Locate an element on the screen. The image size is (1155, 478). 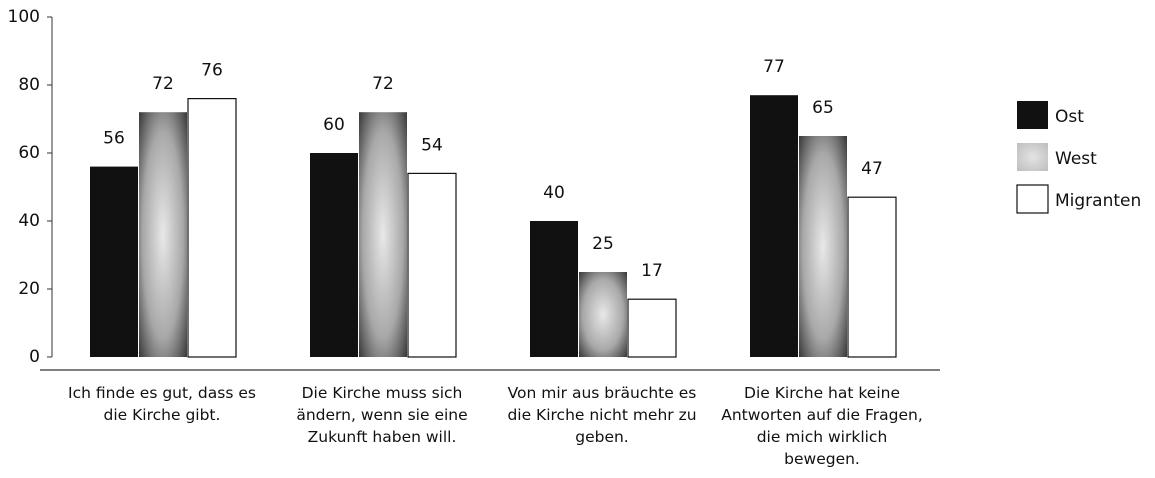
legend-label: Ost is located at coordinates (1069, 117).